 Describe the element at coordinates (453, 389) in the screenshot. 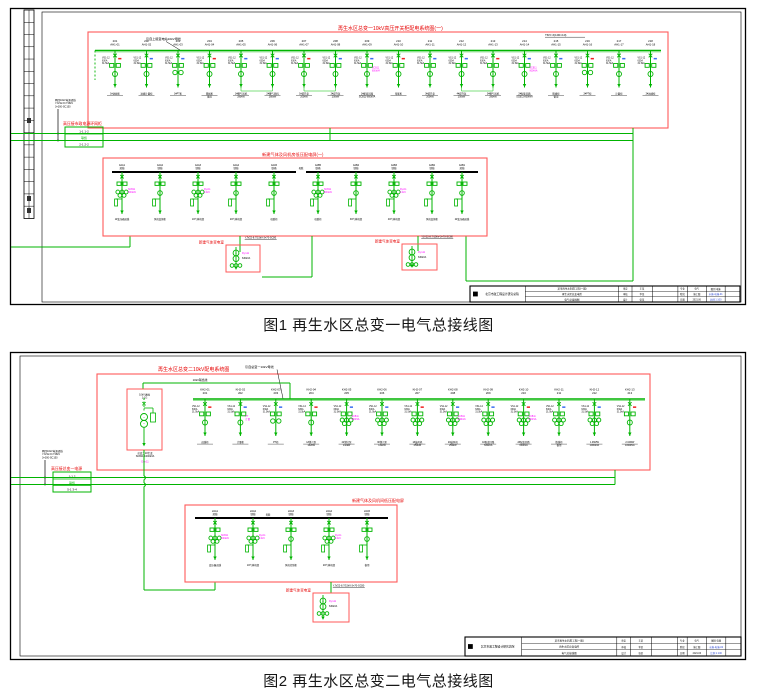

I see `svg-text: KH2-08` at that location.